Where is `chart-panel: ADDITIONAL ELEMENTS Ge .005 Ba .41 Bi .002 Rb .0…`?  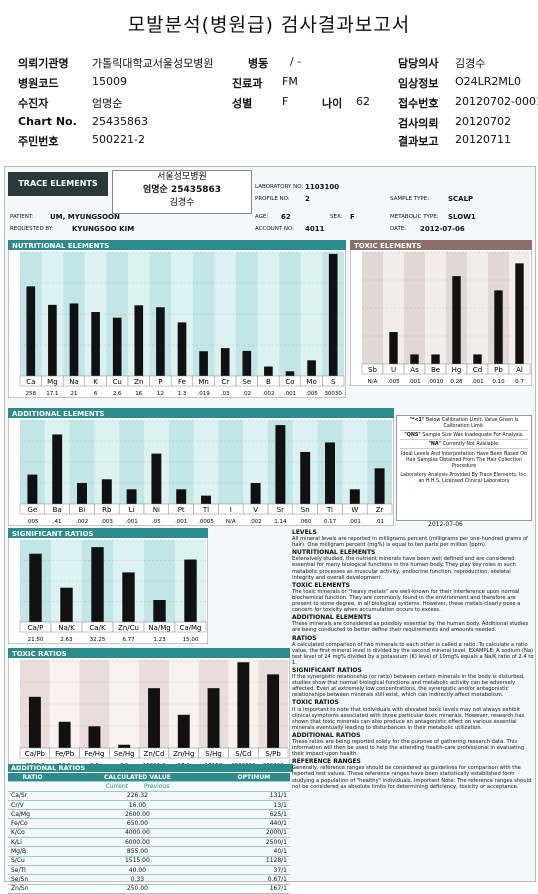
chart-panel: ADDITIONAL ELEMENTS Ge .005 Ba .41 Bi .002 Rb .0… is located at coordinates (201, 467).